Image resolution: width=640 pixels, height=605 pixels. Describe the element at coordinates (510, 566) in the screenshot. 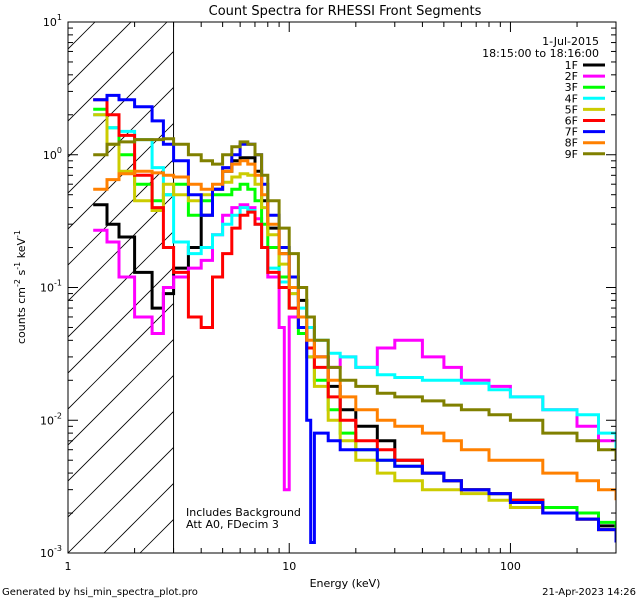

I see `x-tick-label: 100` at that location.